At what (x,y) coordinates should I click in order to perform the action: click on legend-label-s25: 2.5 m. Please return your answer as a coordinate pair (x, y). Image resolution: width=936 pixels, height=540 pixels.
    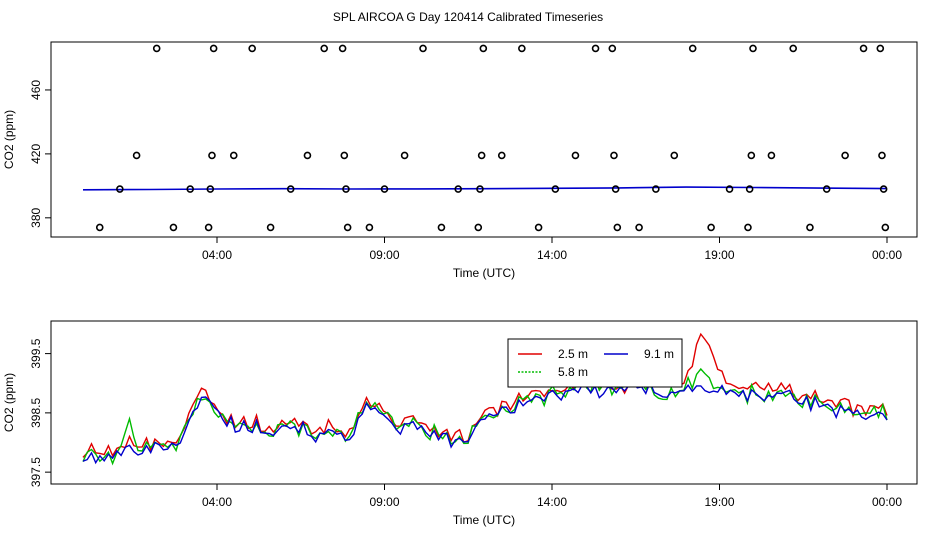
    Looking at the image, I should click on (573, 354).